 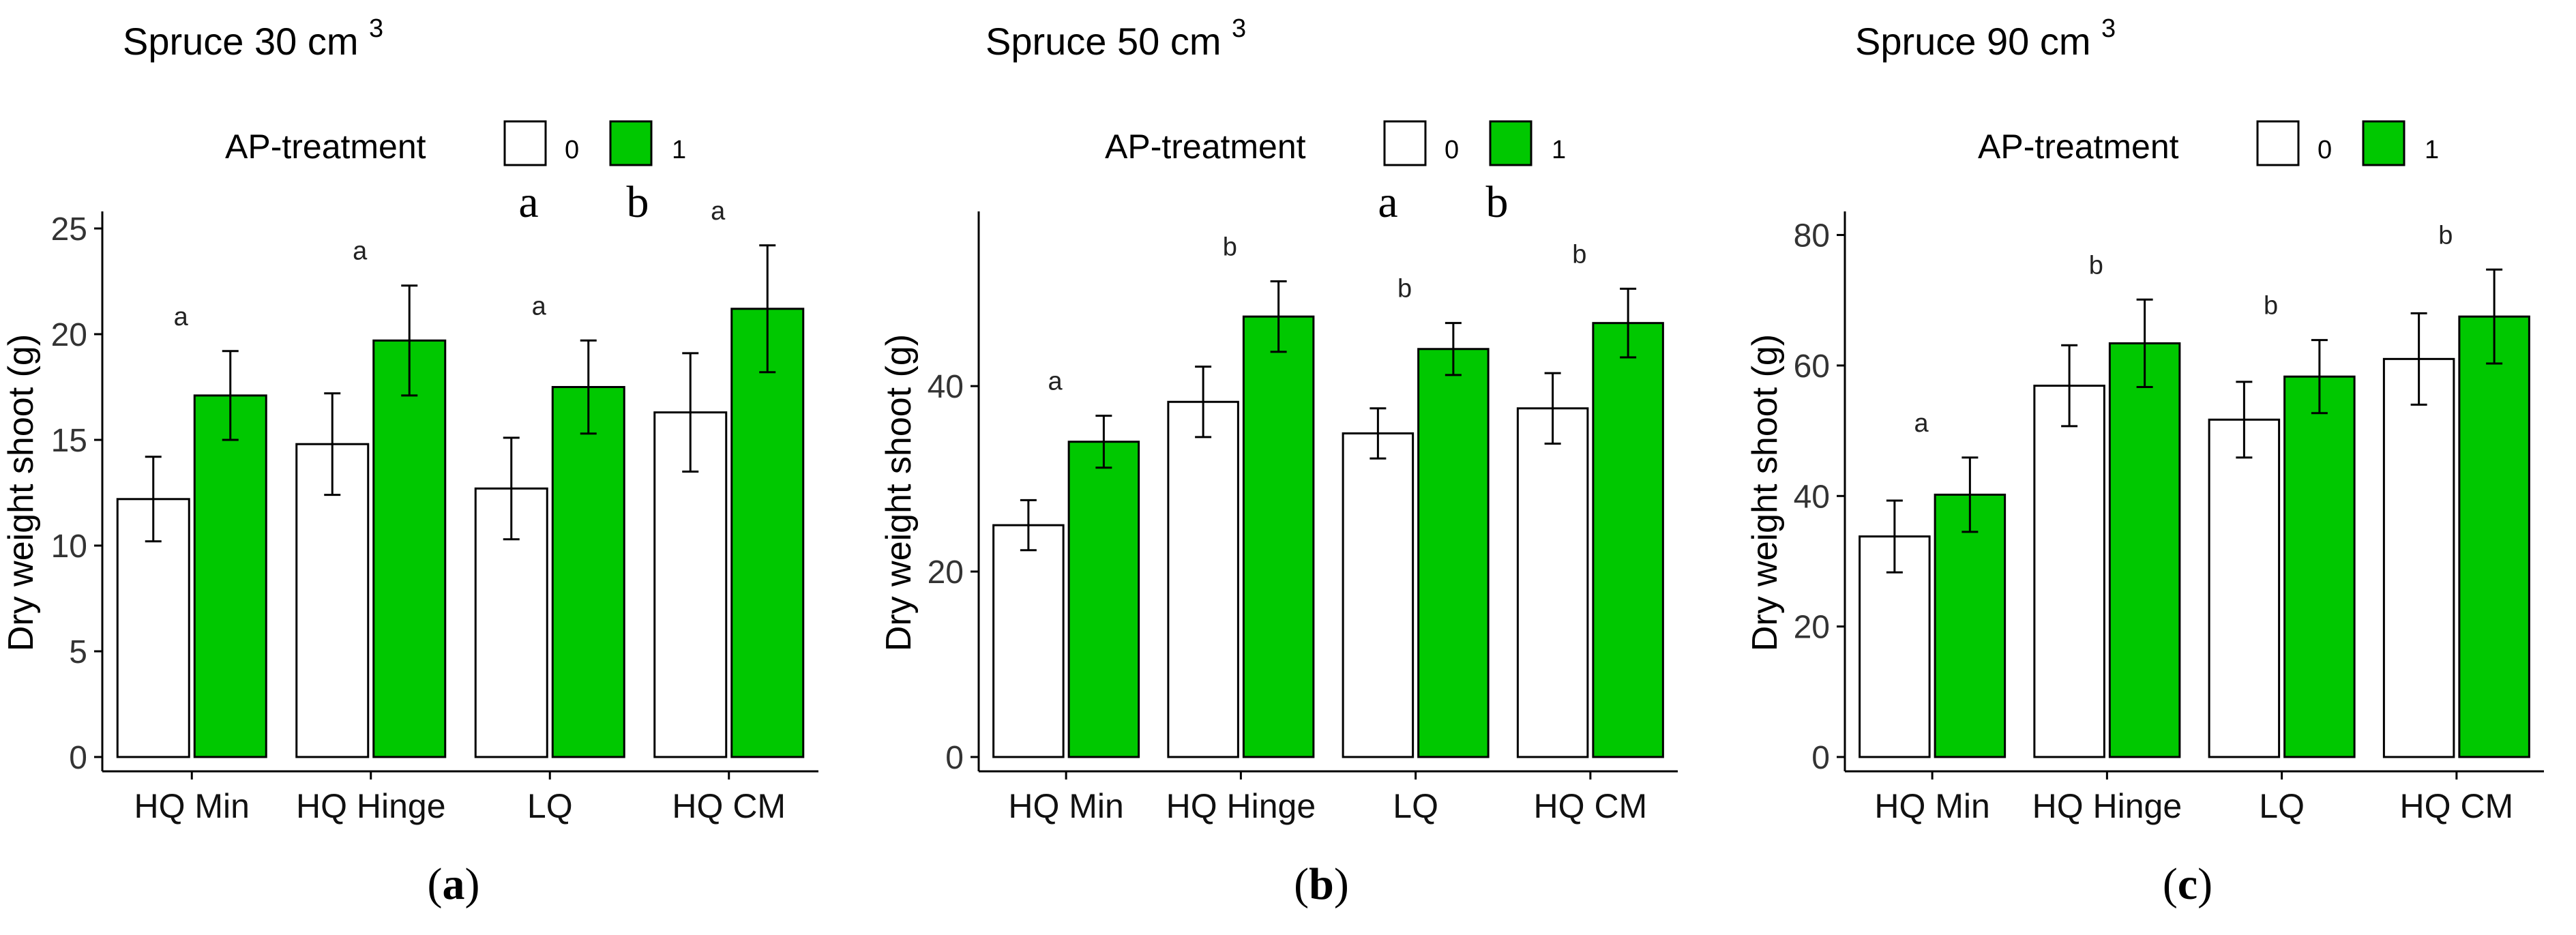 I want to click on chart-title: Spruce 90 cm 3, so click(x=1985, y=38).